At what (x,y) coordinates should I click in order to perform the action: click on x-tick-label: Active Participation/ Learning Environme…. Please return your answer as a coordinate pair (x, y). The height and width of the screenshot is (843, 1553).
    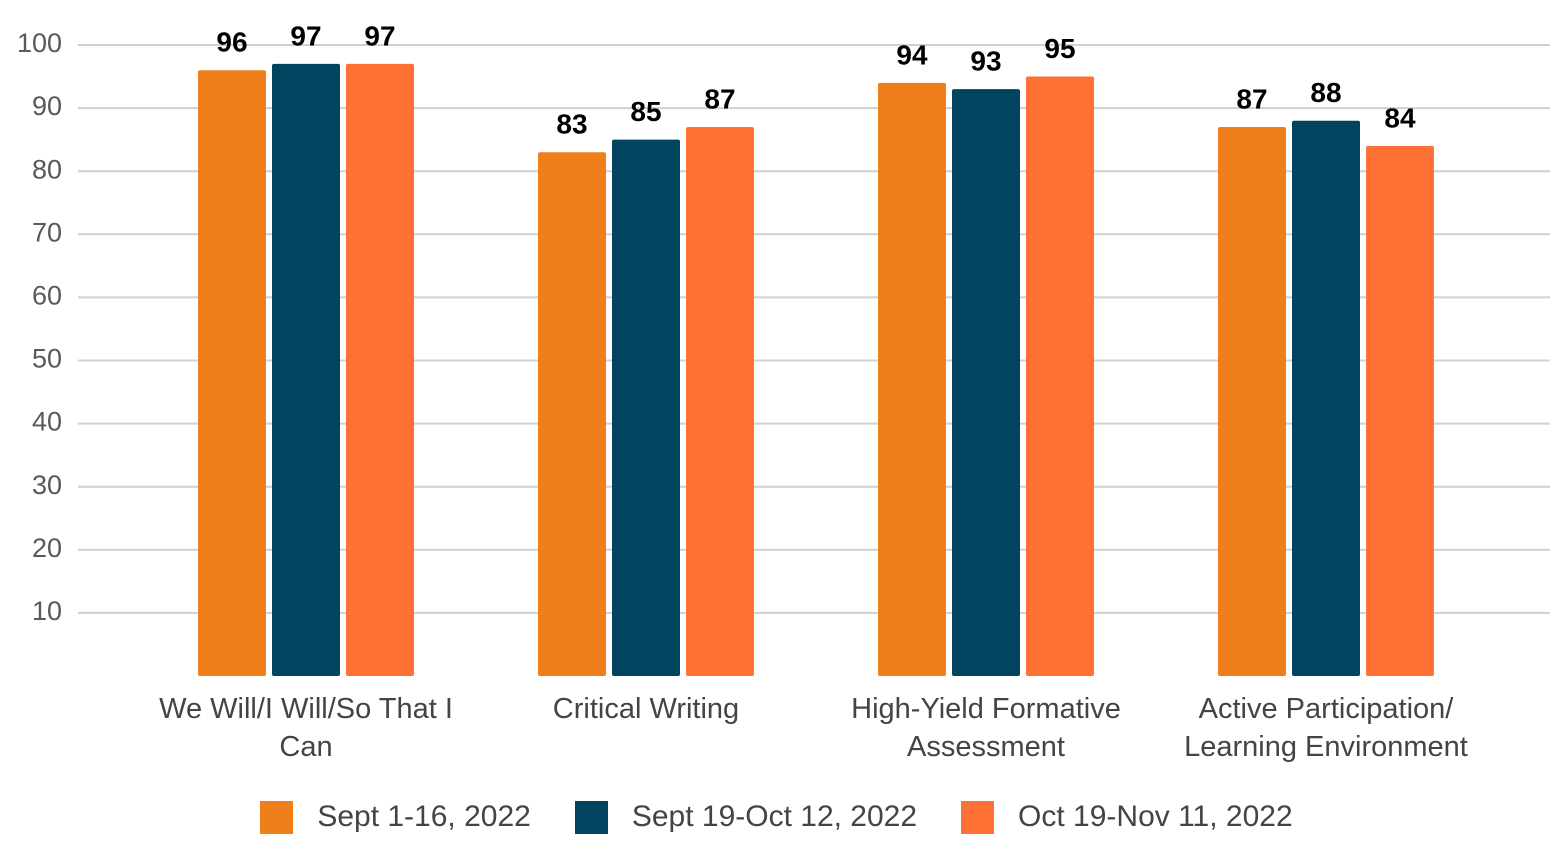
    Looking at the image, I should click on (1326, 728).